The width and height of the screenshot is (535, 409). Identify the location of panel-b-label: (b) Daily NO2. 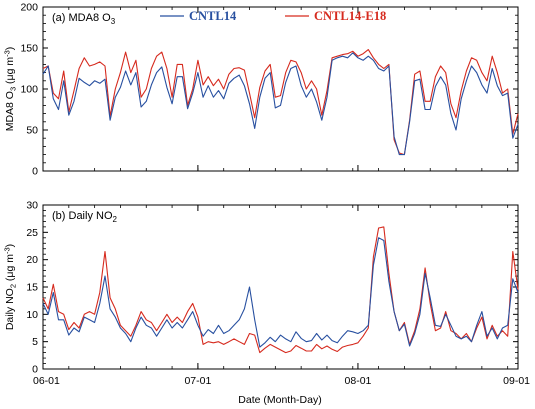
(85, 217).